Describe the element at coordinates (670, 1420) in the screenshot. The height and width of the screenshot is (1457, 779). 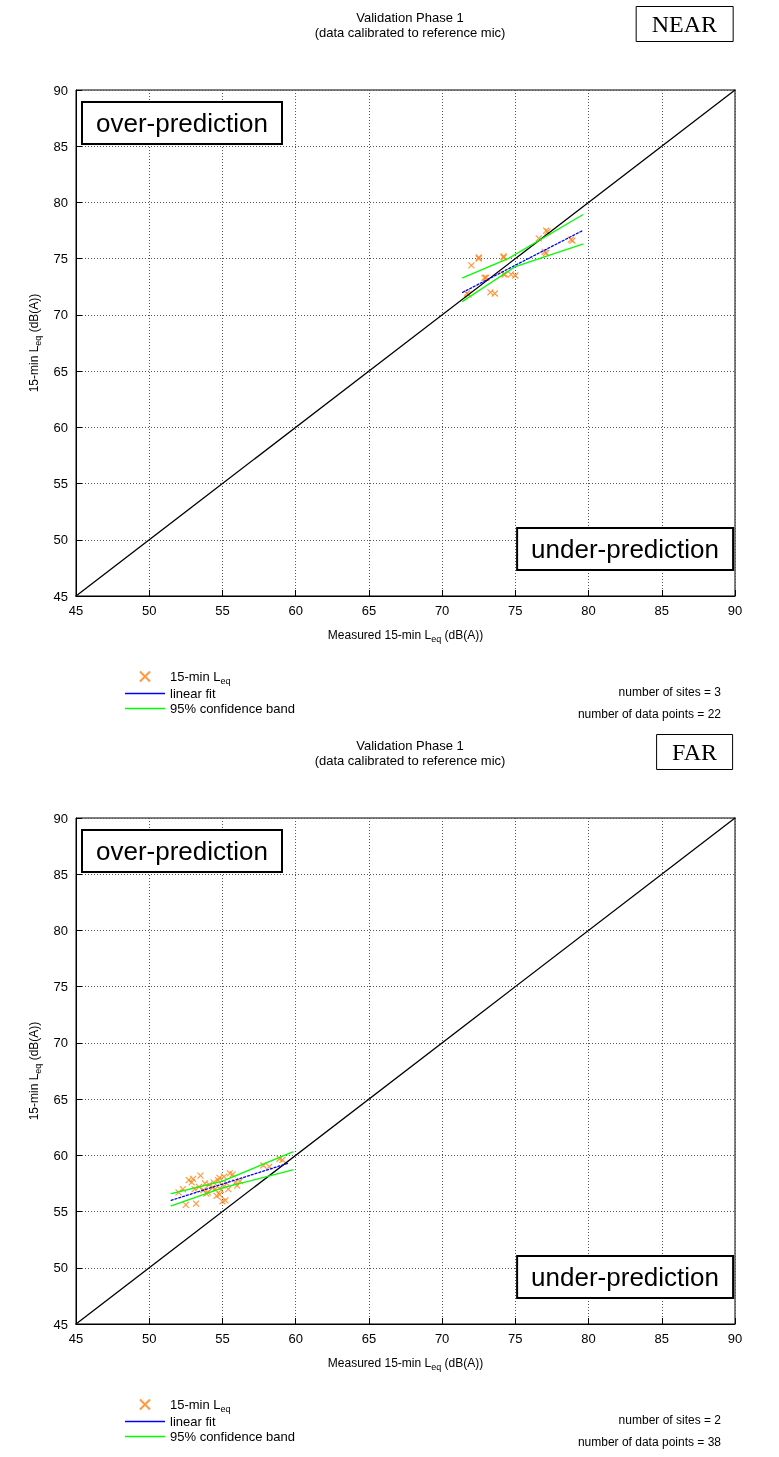
I see `text: number of sites = 2` at that location.